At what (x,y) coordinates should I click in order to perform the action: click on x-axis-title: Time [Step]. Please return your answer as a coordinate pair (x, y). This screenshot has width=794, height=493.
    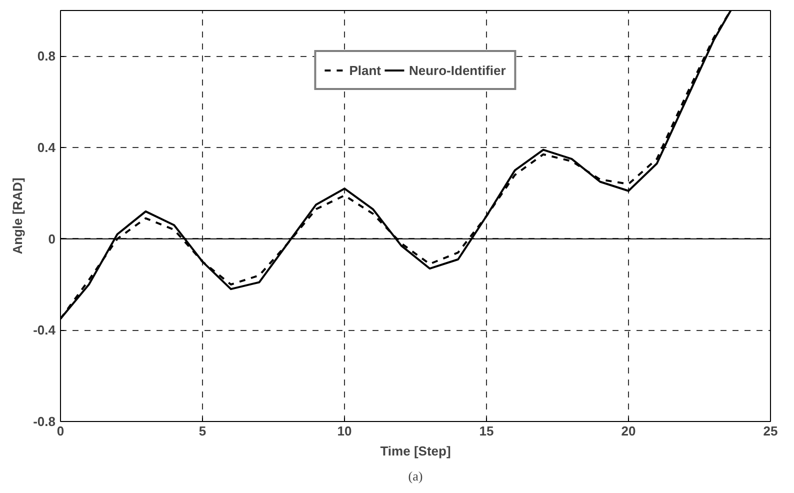
    Looking at the image, I should click on (415, 451).